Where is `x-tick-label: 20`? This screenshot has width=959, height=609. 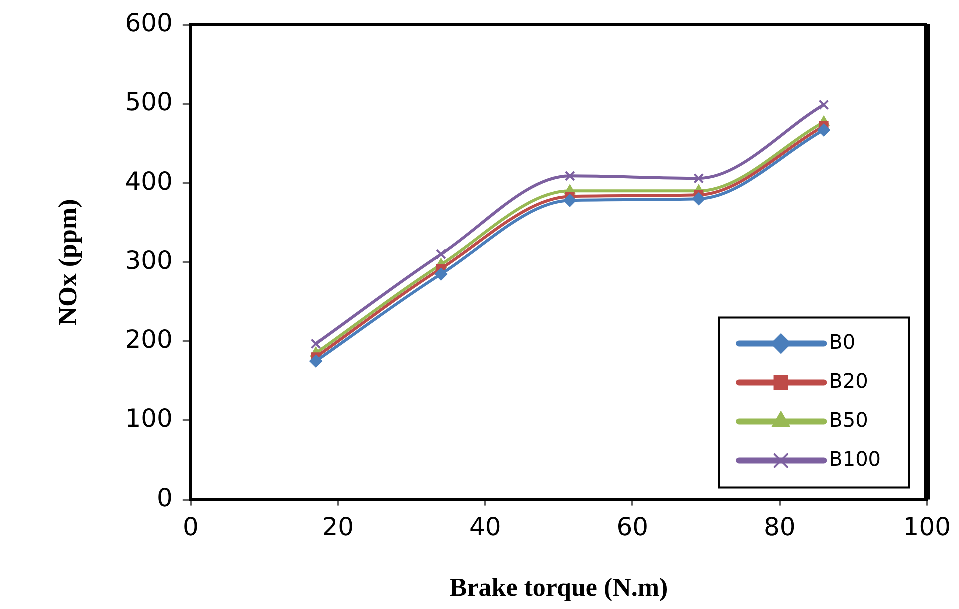
x-tick-label: 20 is located at coordinates (338, 527).